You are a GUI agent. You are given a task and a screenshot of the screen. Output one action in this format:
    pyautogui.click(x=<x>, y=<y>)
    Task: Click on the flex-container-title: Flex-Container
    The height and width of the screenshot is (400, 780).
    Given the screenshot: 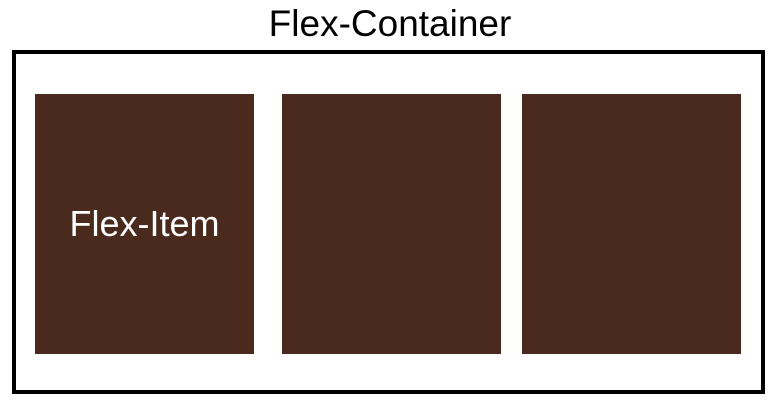 What is the action you would take?
    pyautogui.click(x=390, y=23)
    